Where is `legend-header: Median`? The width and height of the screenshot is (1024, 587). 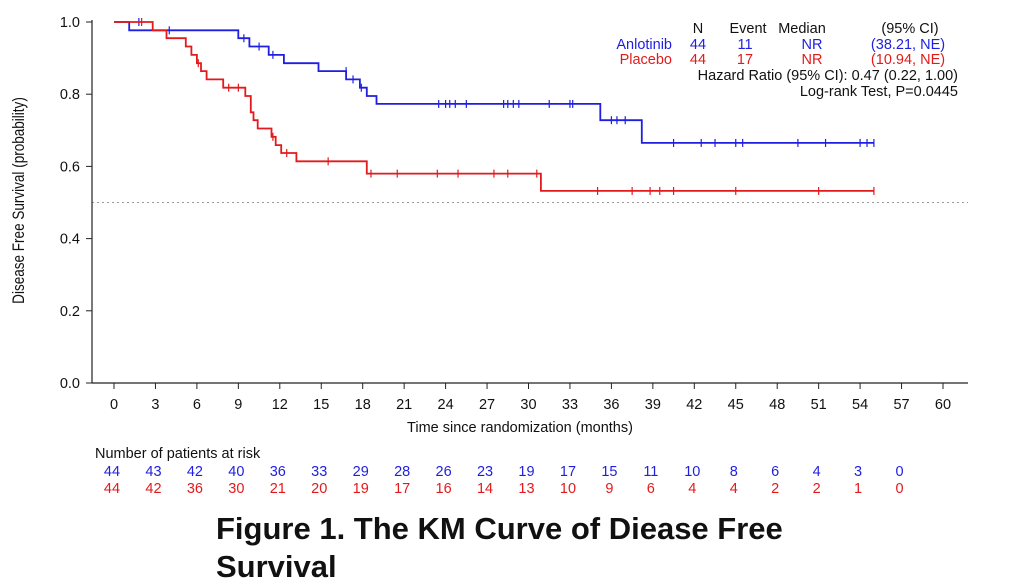
legend-header: Median is located at coordinates (802, 29).